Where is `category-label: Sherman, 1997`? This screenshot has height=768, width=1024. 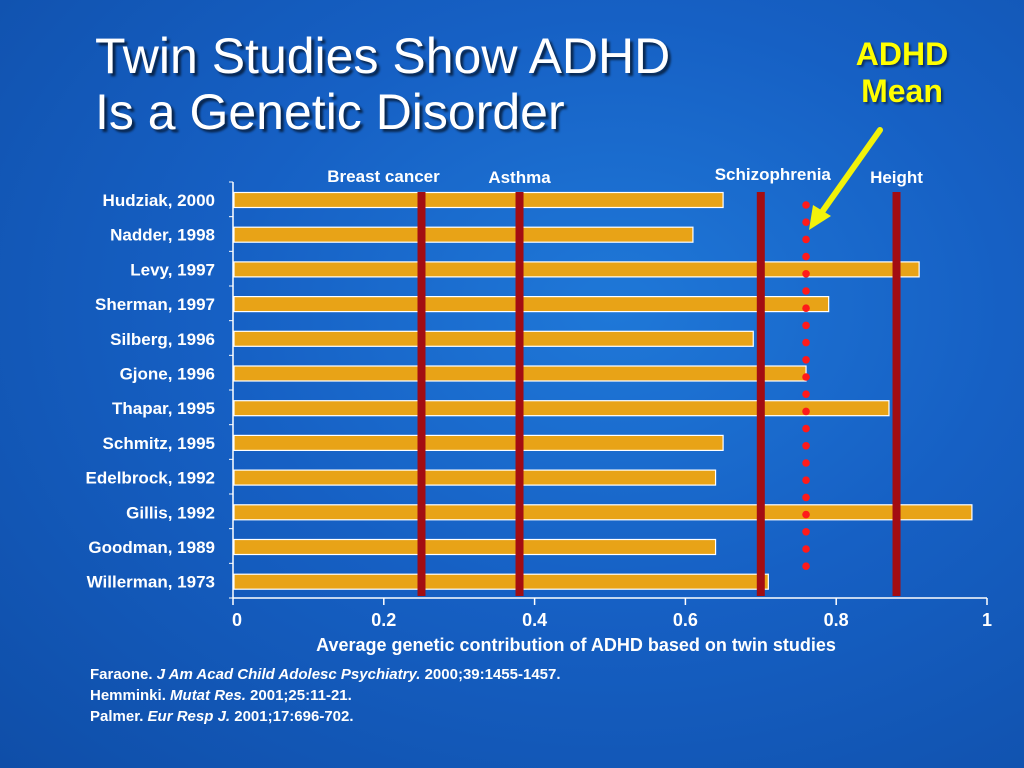
category-label: Sherman, 1997 is located at coordinates (155, 304).